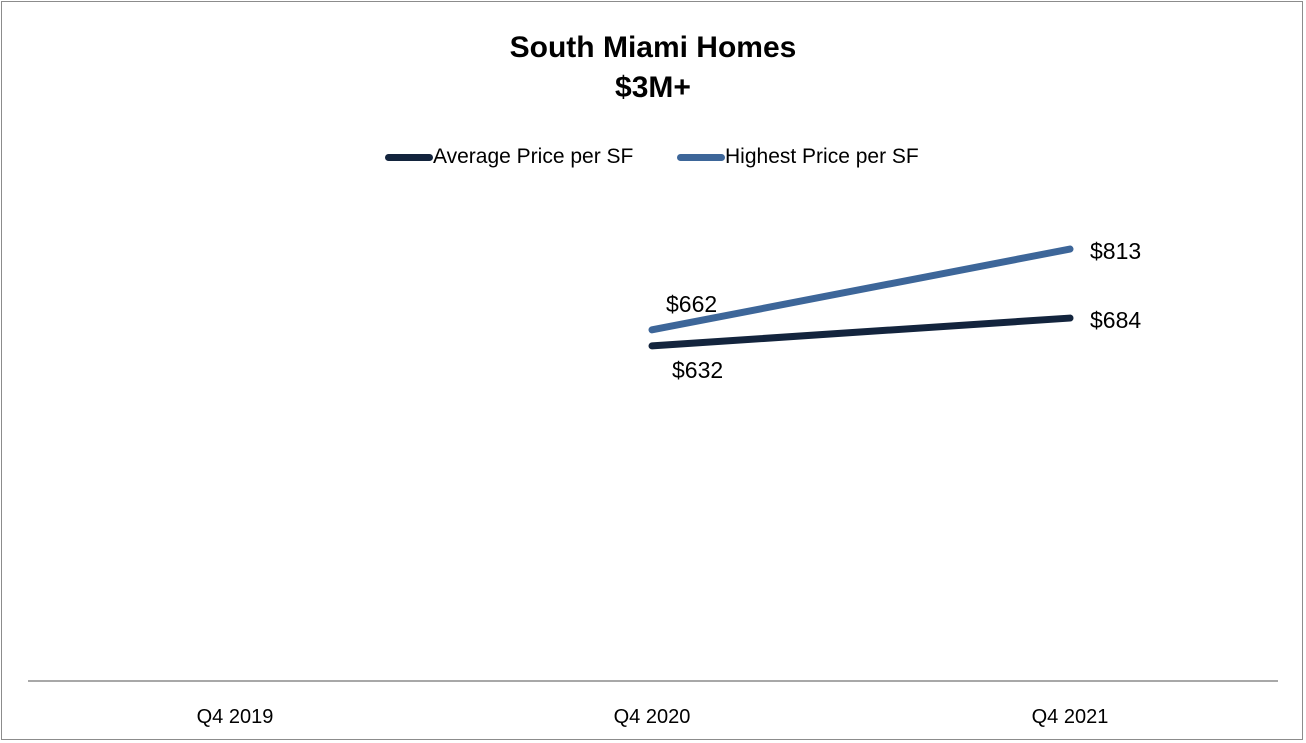 The height and width of the screenshot is (743, 1306). I want to click on legend-swatch-highest, so click(701, 157).